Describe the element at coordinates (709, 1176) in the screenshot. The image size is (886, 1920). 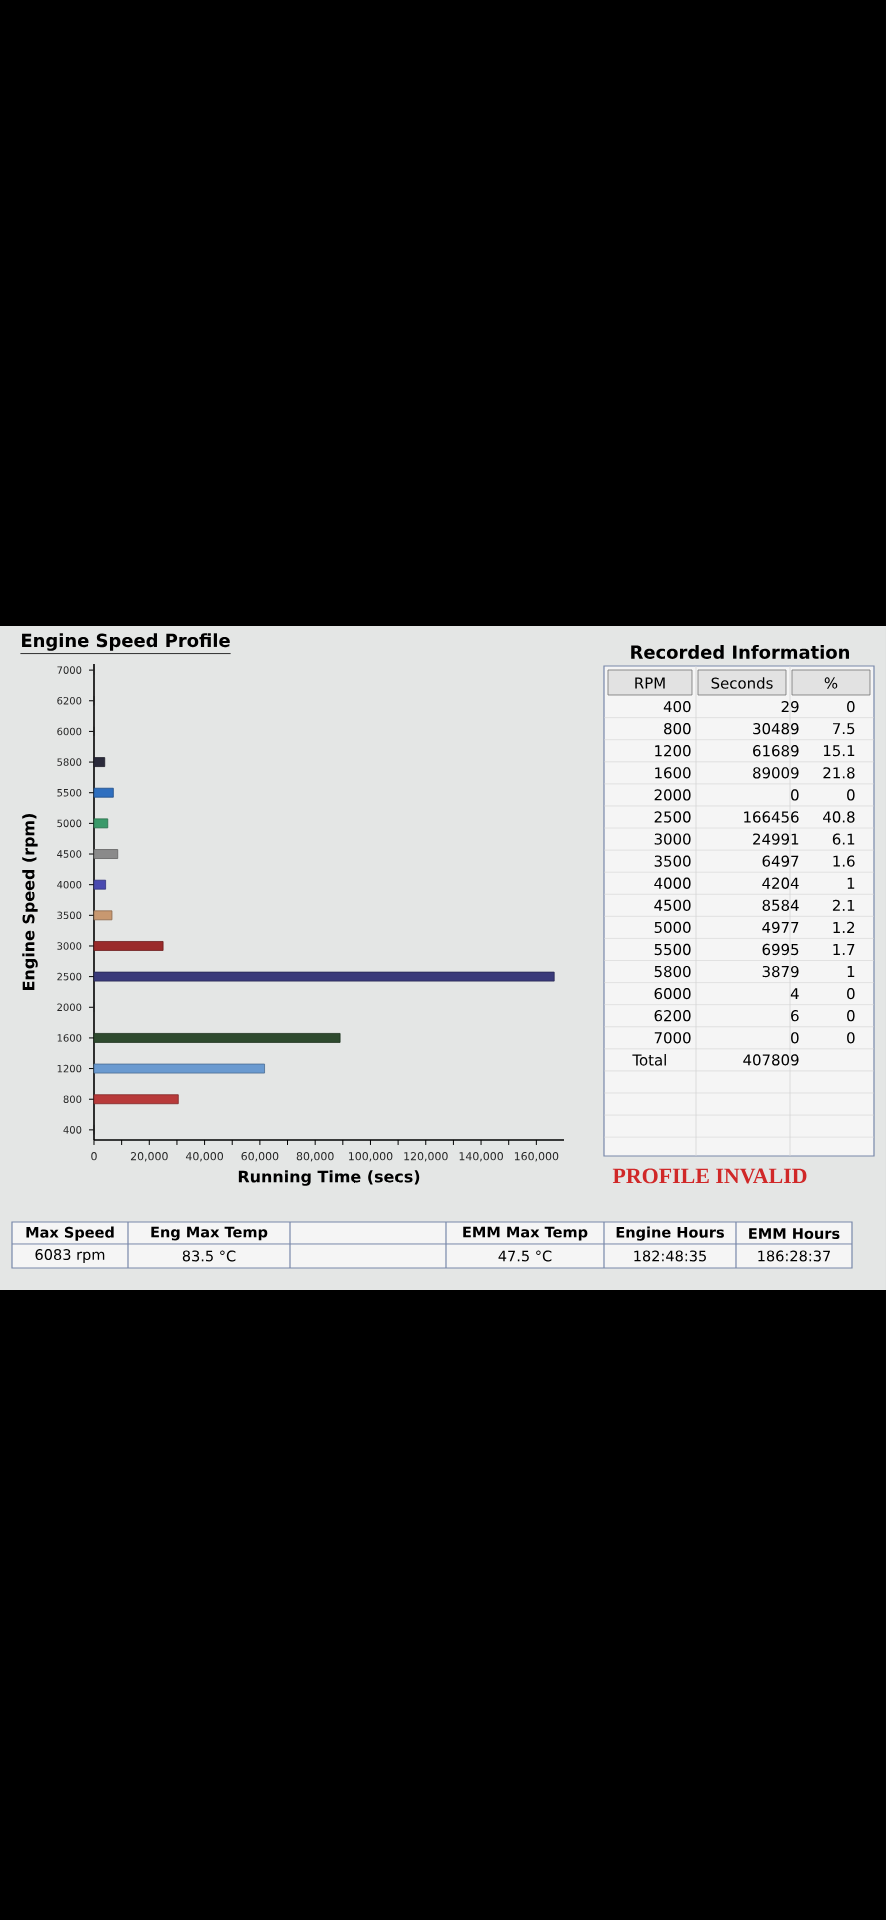
I see `text: PROFILE INVALID` at that location.